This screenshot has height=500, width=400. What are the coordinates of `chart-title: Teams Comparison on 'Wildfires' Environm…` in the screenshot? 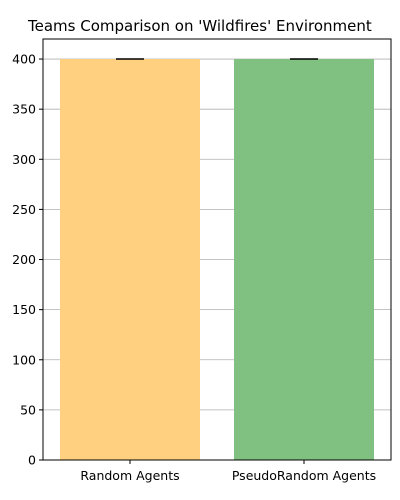 It's located at (199, 26).